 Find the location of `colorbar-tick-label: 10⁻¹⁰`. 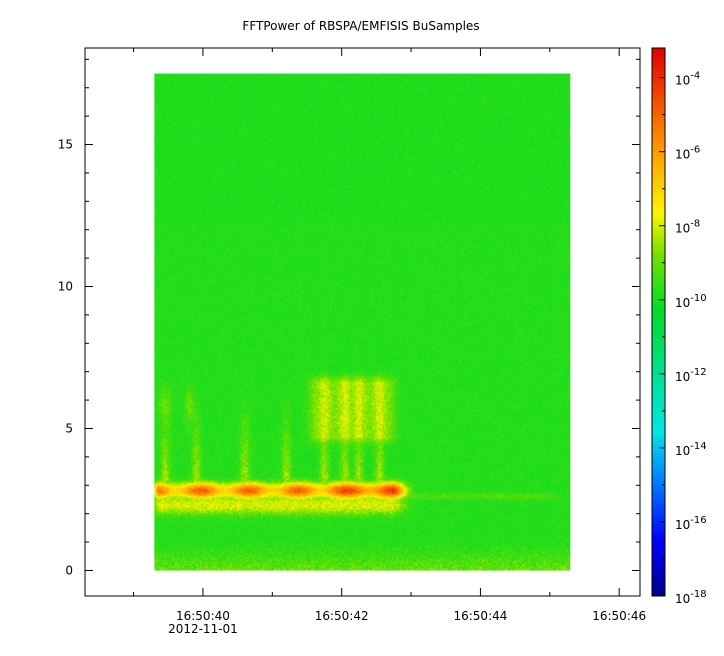

colorbar-tick-label: 10⁻¹⁰ is located at coordinates (691, 301).